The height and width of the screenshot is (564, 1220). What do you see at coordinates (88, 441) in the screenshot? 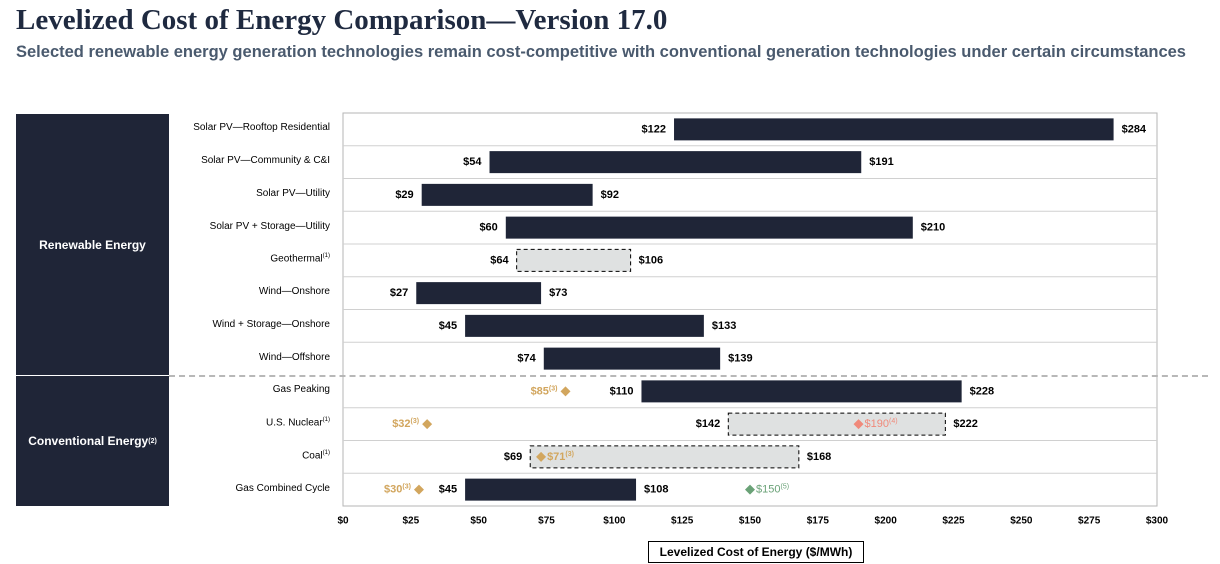
I see `group-label: Conventional Energy` at bounding box center [88, 441].